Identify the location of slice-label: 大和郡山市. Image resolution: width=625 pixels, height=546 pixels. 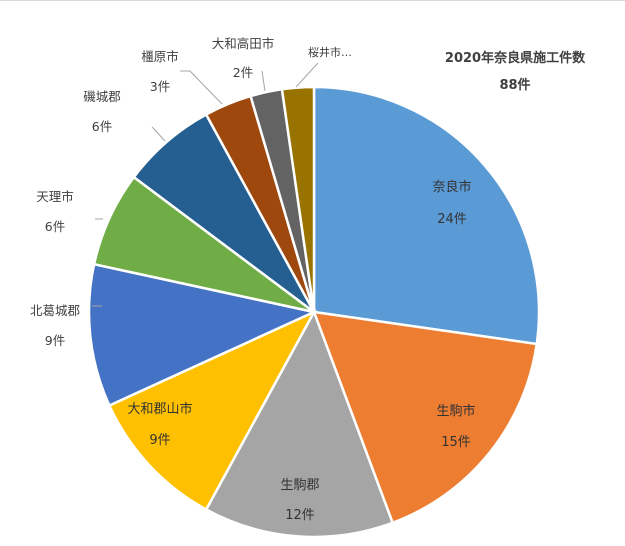
(159, 409).